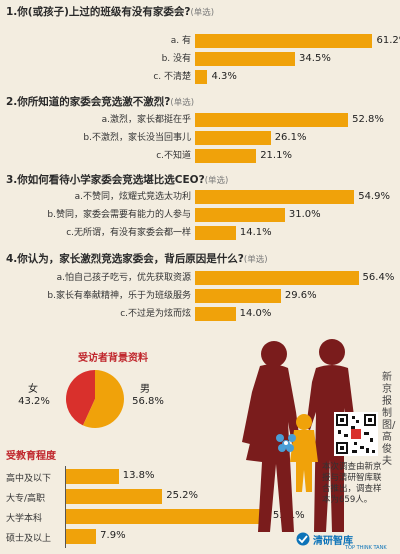 The width and height of the screenshot is (400, 554). Describe the element at coordinates (148, 401) in the screenshot. I see `pie-value-male: 56.8%` at that location.